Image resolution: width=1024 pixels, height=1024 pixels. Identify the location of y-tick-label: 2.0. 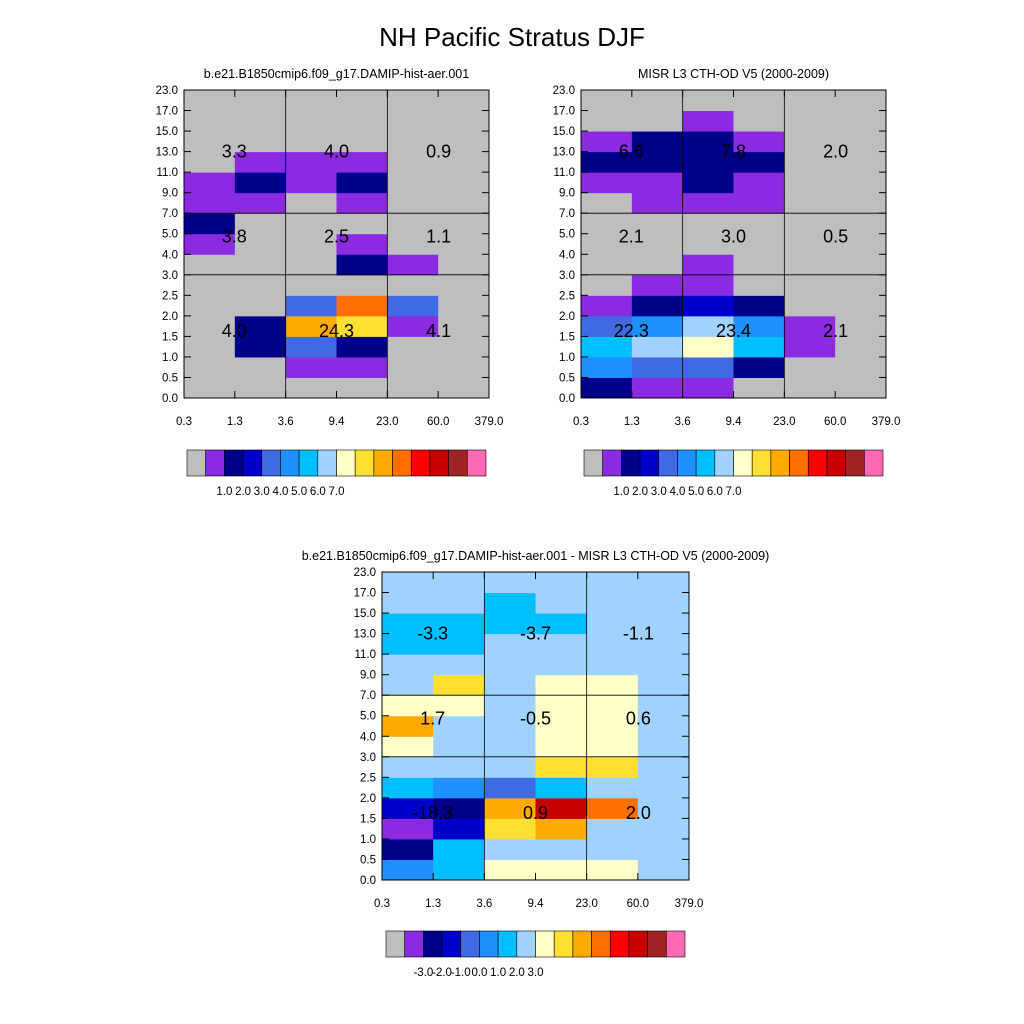
(170, 317).